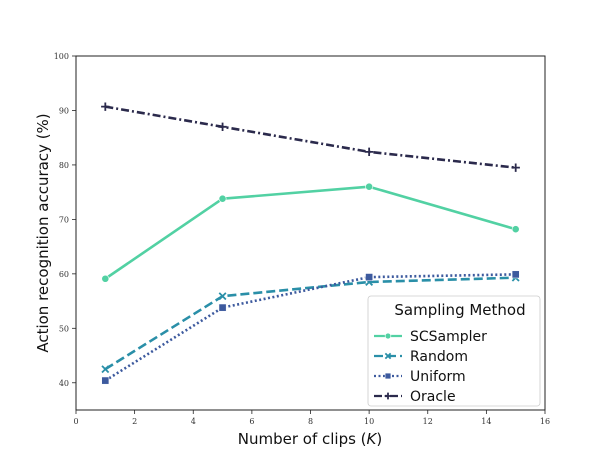 The height and width of the screenshot is (469, 607). What do you see at coordinates (61, 56) in the screenshot?
I see `y-tick-label: 100` at bounding box center [61, 56].